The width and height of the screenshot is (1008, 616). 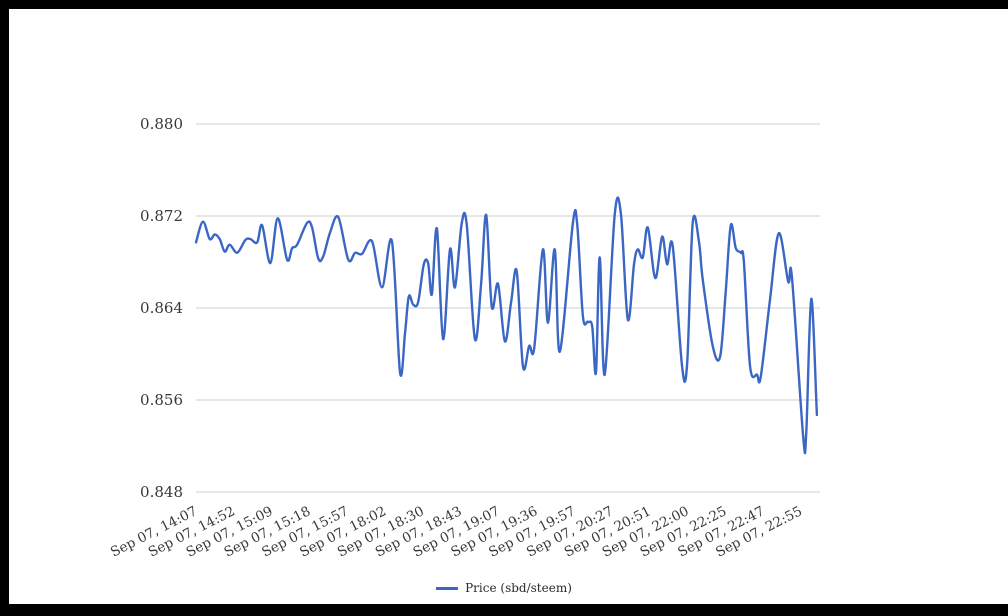 I want to click on legend: Price (sbd/steem), so click(x=504, y=588).